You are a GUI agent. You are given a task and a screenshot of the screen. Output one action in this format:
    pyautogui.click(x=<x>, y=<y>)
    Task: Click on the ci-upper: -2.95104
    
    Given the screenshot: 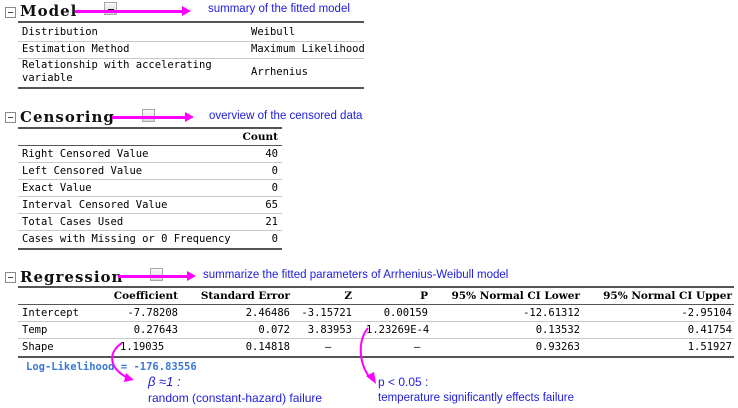 What is the action you would take?
    pyautogui.click(x=706, y=313)
    